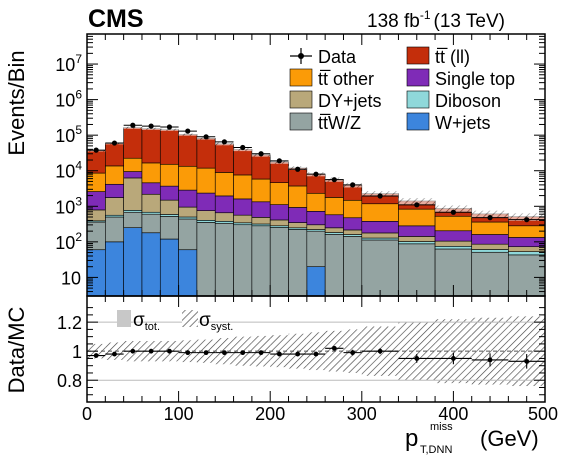  I want to click on top-y-tick-label: 10², so click(68, 241).